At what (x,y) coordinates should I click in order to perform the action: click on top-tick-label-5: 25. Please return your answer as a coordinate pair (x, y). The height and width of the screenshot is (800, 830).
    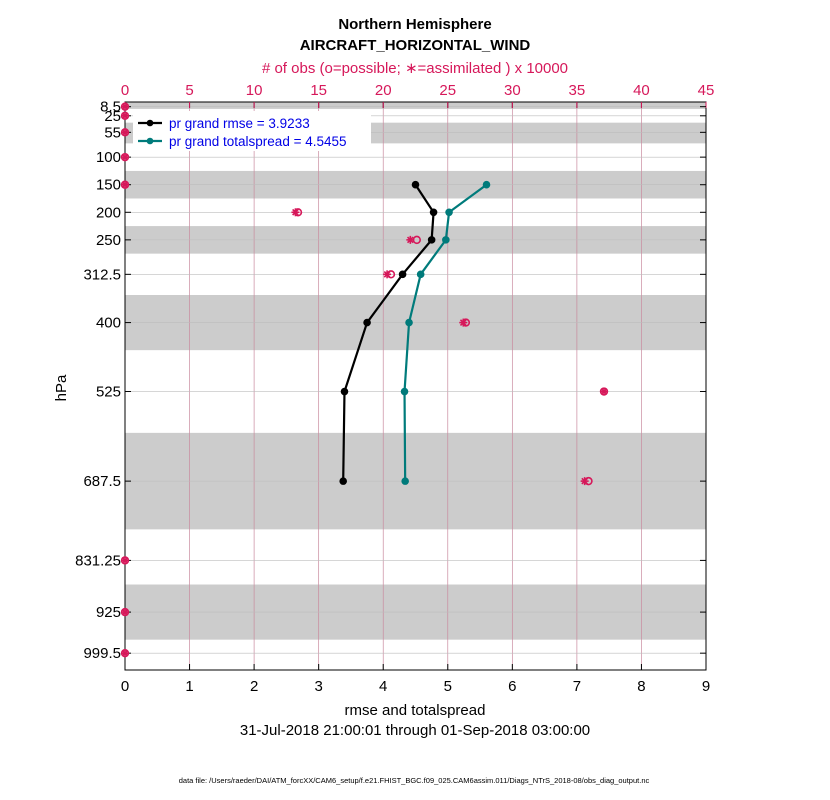
    Looking at the image, I should click on (447, 90).